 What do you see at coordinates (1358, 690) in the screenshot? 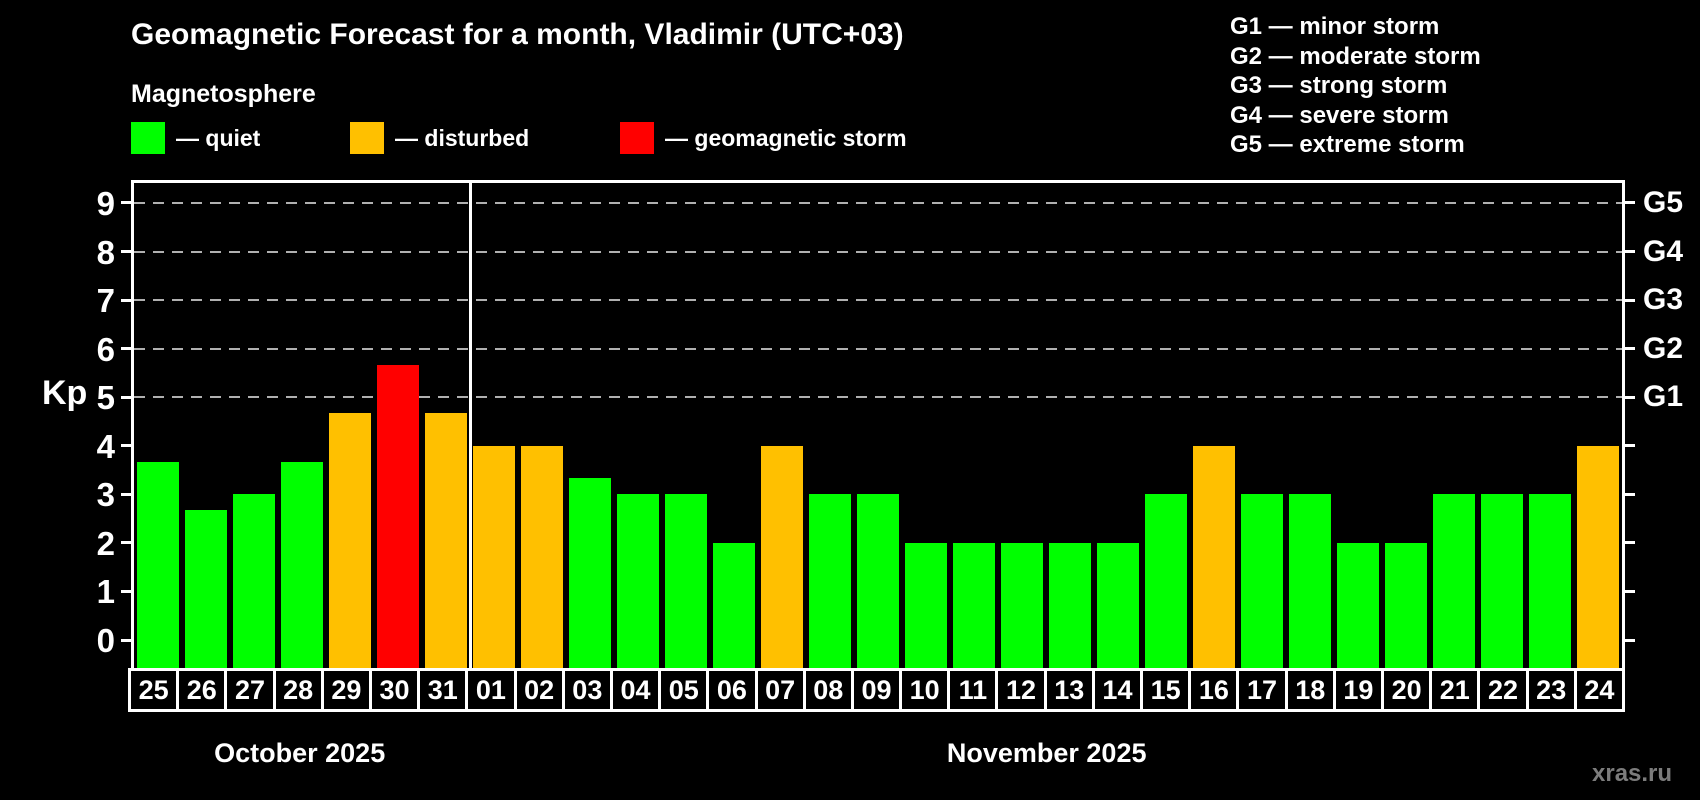
I see `date-cell-19: 19` at bounding box center [1358, 690].